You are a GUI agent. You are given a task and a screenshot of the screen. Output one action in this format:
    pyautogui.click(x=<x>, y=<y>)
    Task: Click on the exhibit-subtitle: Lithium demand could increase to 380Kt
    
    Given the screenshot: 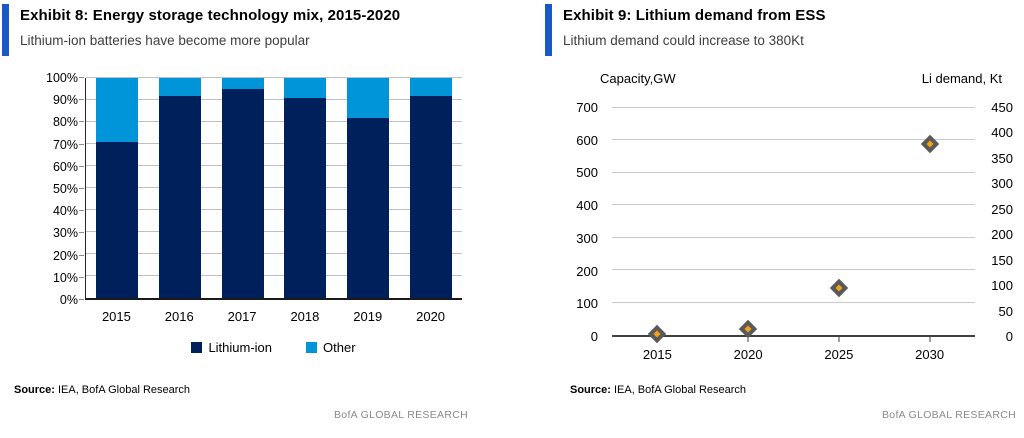 What is the action you would take?
    pyautogui.click(x=683, y=40)
    